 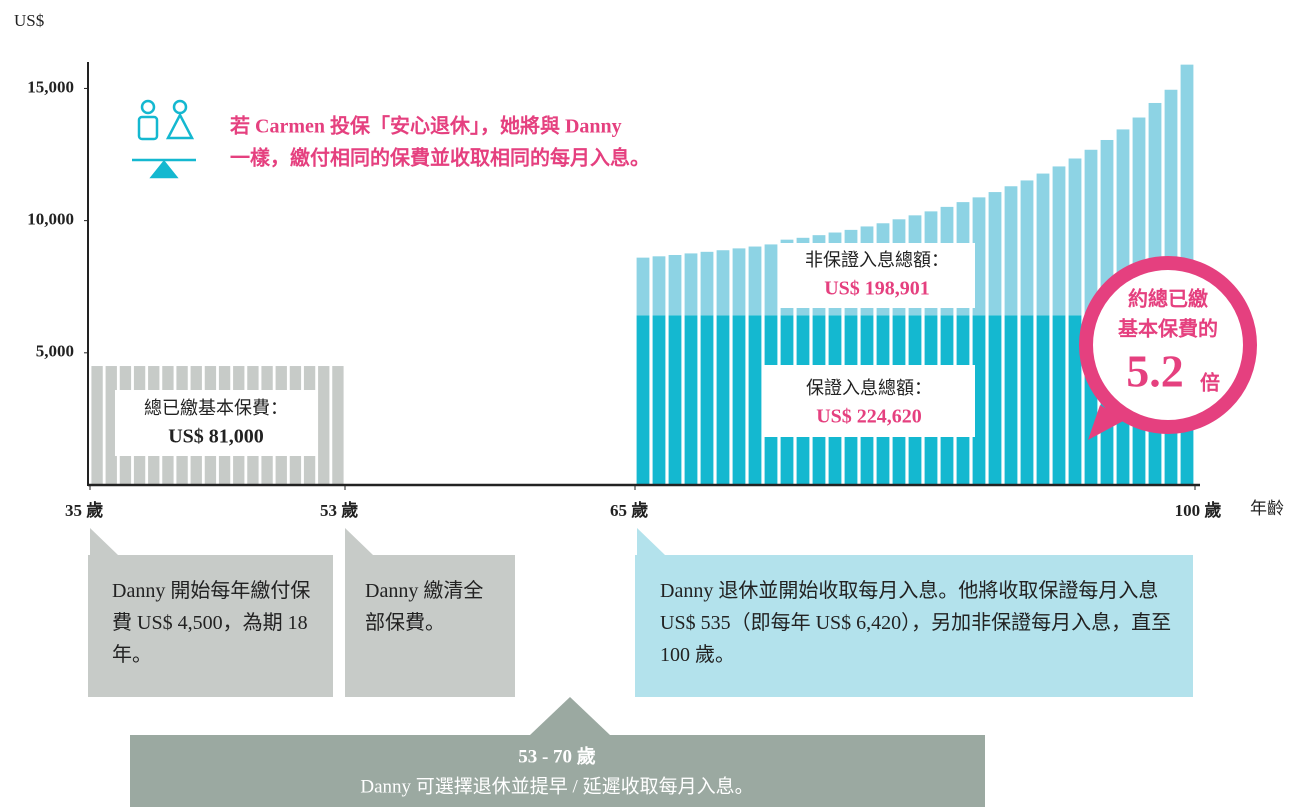 What do you see at coordinates (877, 289) in the screenshot?
I see `total-value: US$ 198,901` at bounding box center [877, 289].